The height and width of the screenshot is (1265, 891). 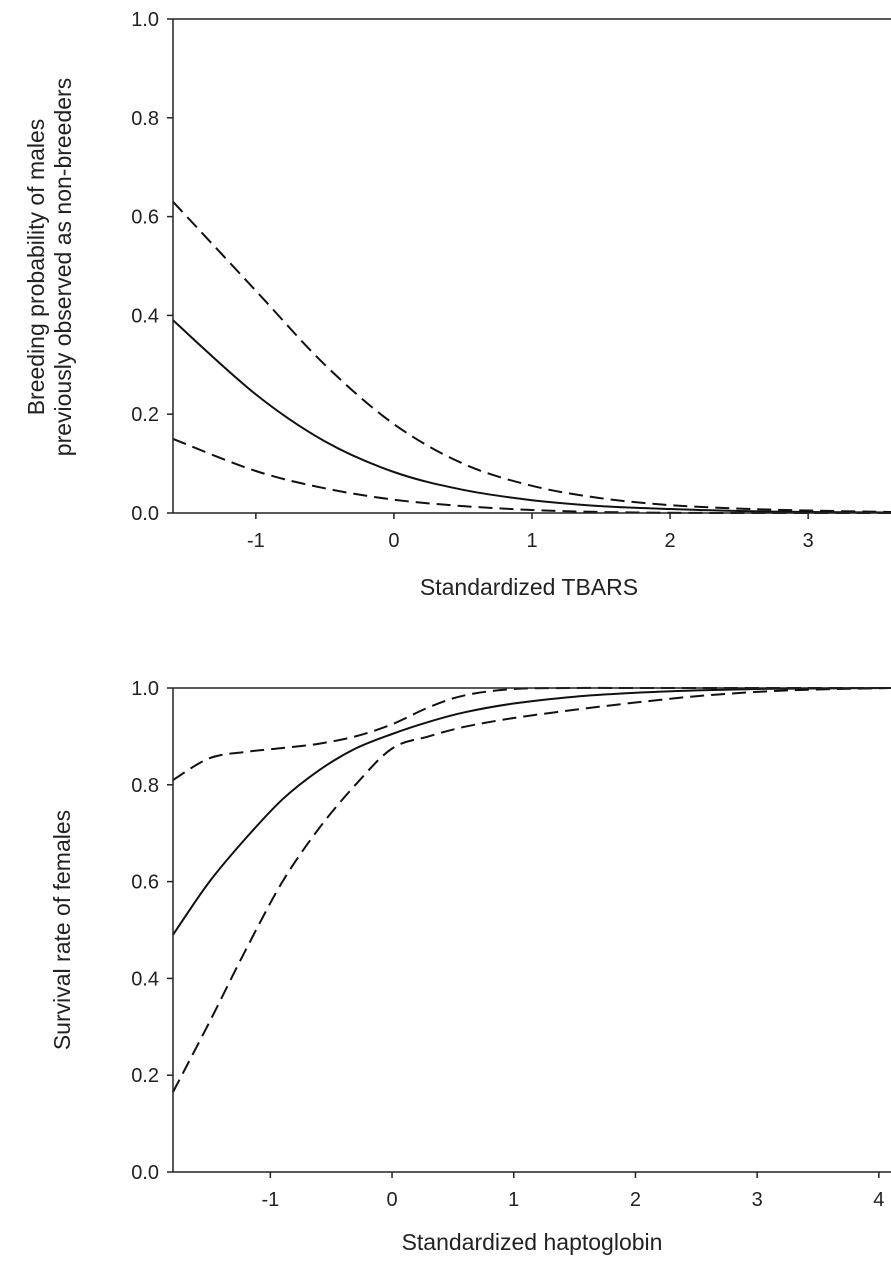 What do you see at coordinates (532, 1242) in the screenshot?
I see `x-axis-title: Standardized haptoglobin` at bounding box center [532, 1242].